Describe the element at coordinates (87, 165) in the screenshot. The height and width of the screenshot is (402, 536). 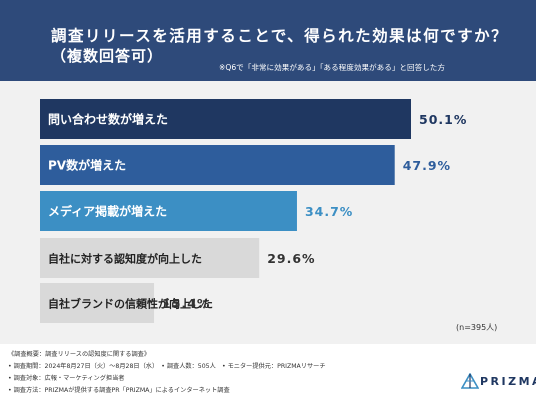
I see `category-label-2: PV数が増えた` at that location.